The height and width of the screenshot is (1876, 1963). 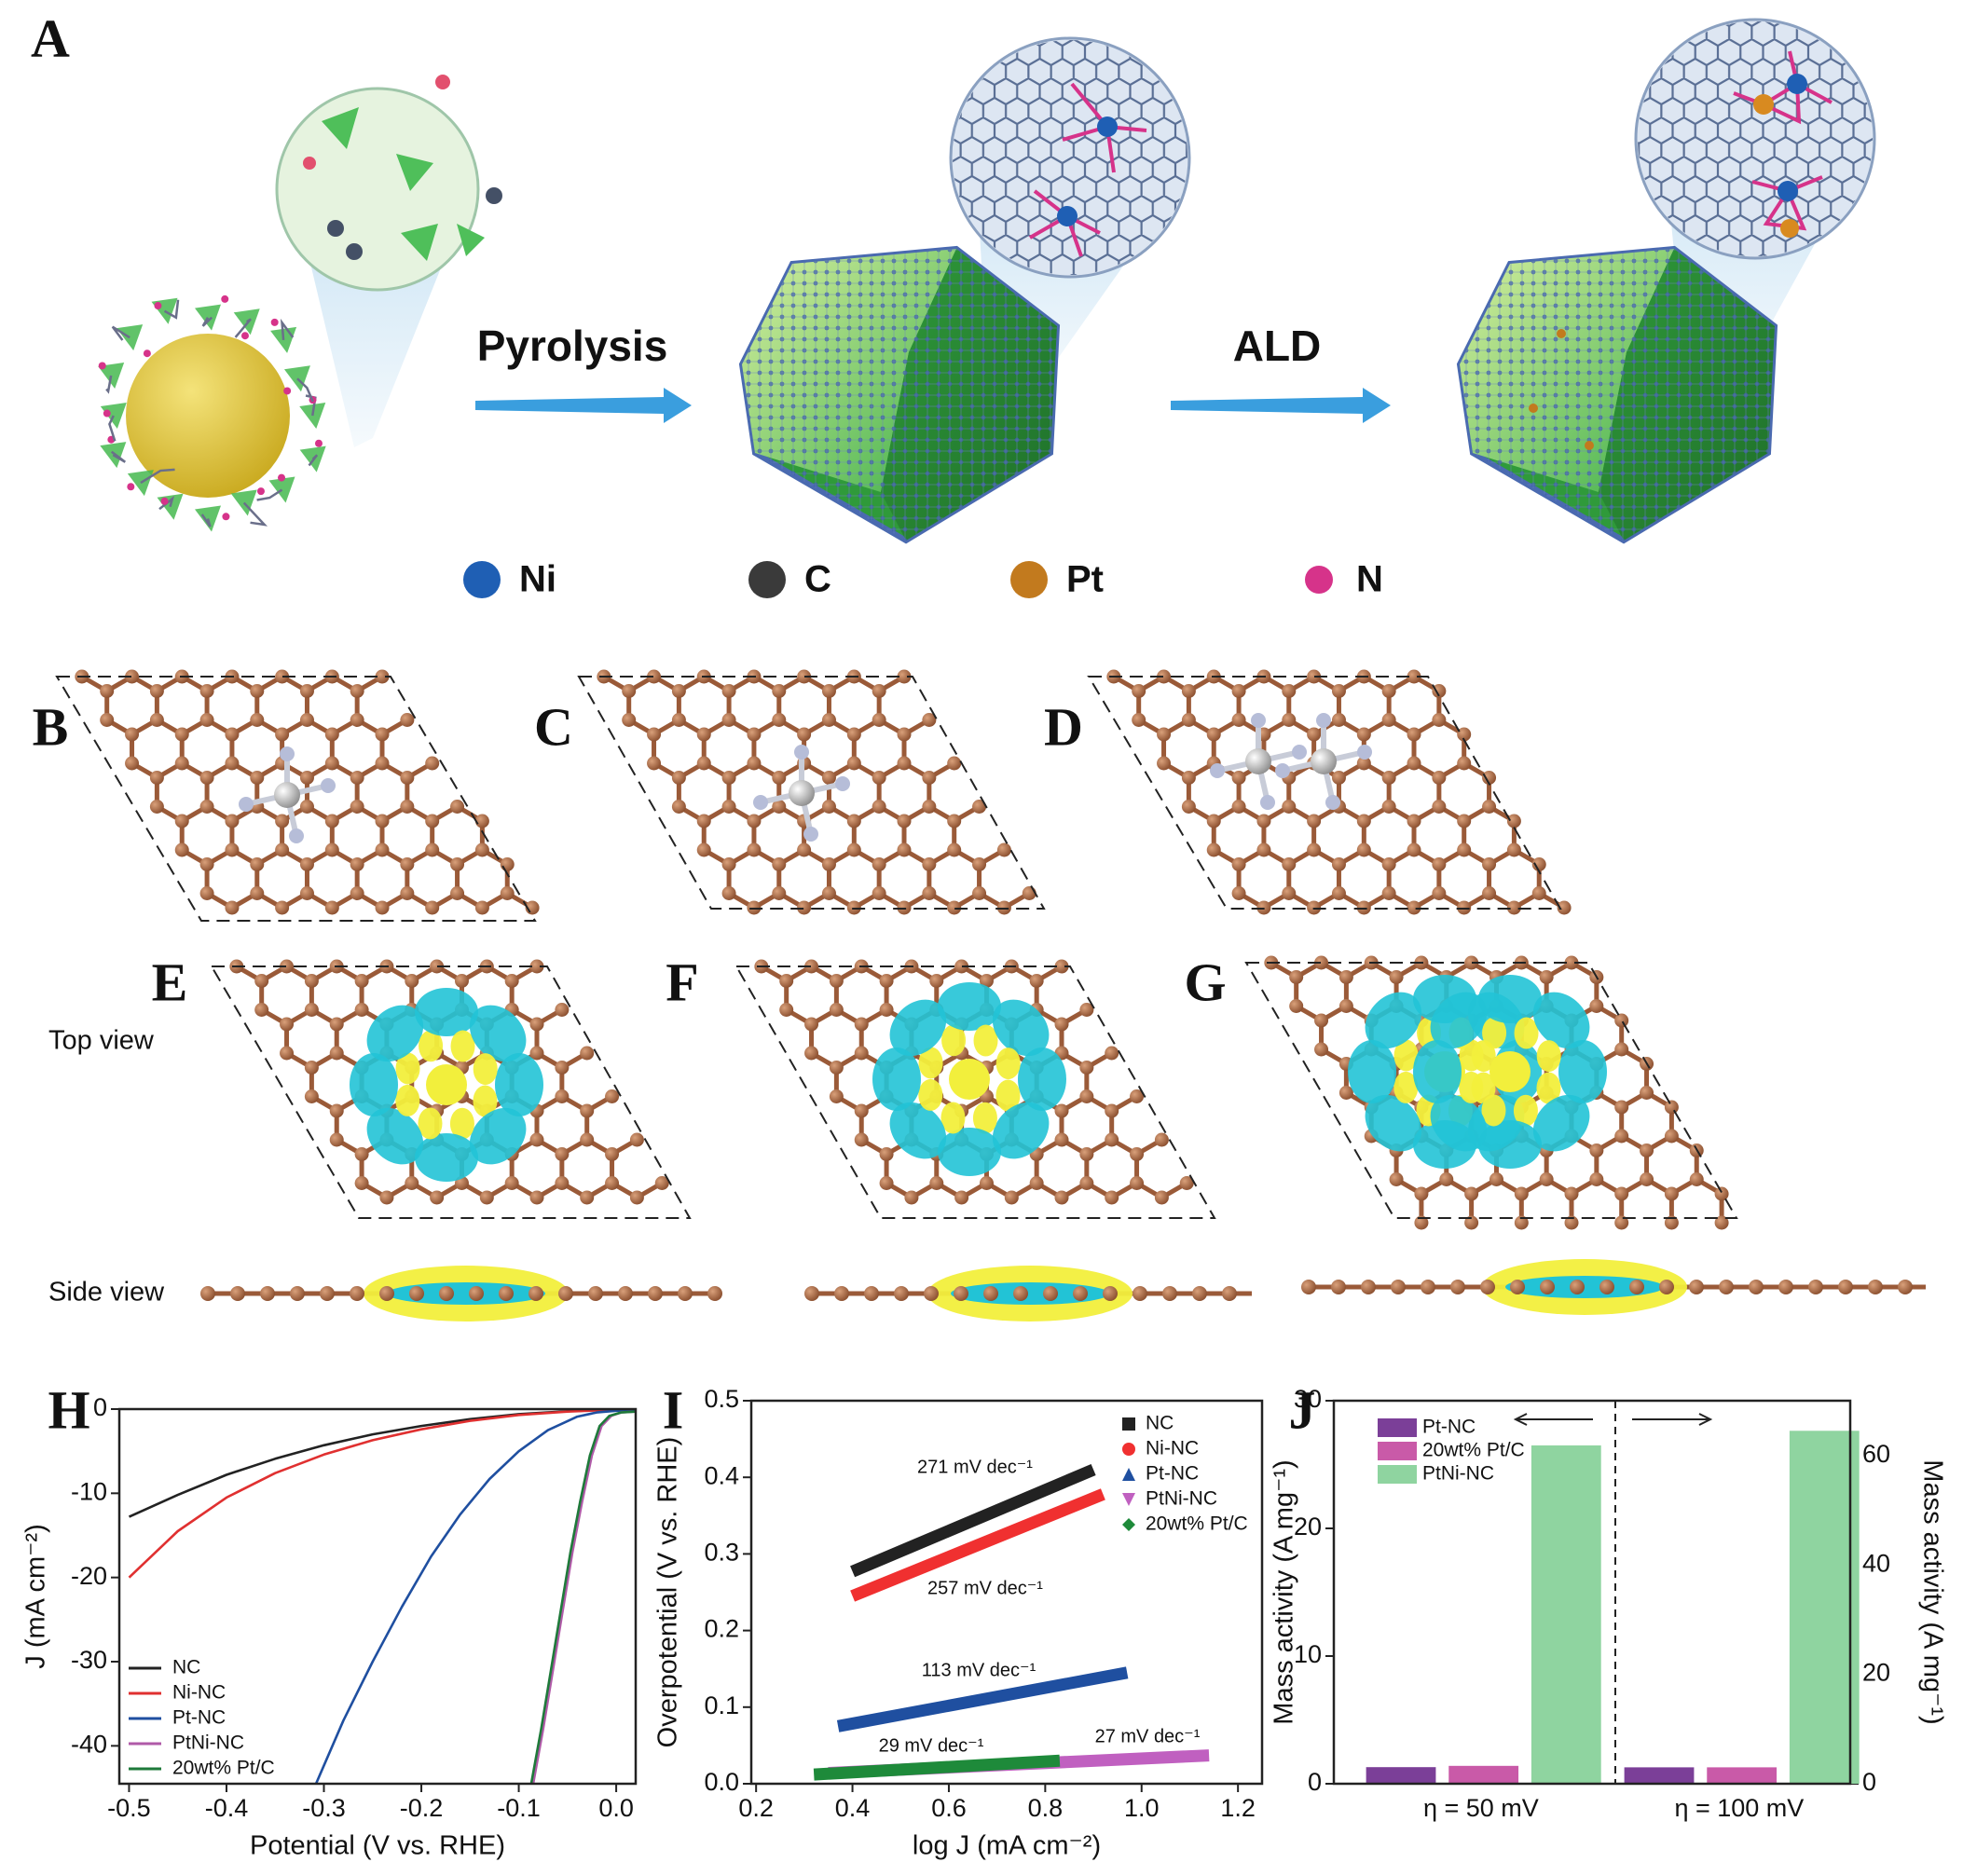 I want to click on zoom-lattice, so click(x=1070, y=157).